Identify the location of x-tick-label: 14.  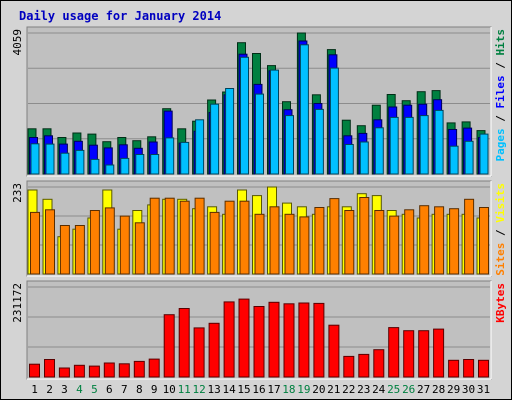
(229, 389).